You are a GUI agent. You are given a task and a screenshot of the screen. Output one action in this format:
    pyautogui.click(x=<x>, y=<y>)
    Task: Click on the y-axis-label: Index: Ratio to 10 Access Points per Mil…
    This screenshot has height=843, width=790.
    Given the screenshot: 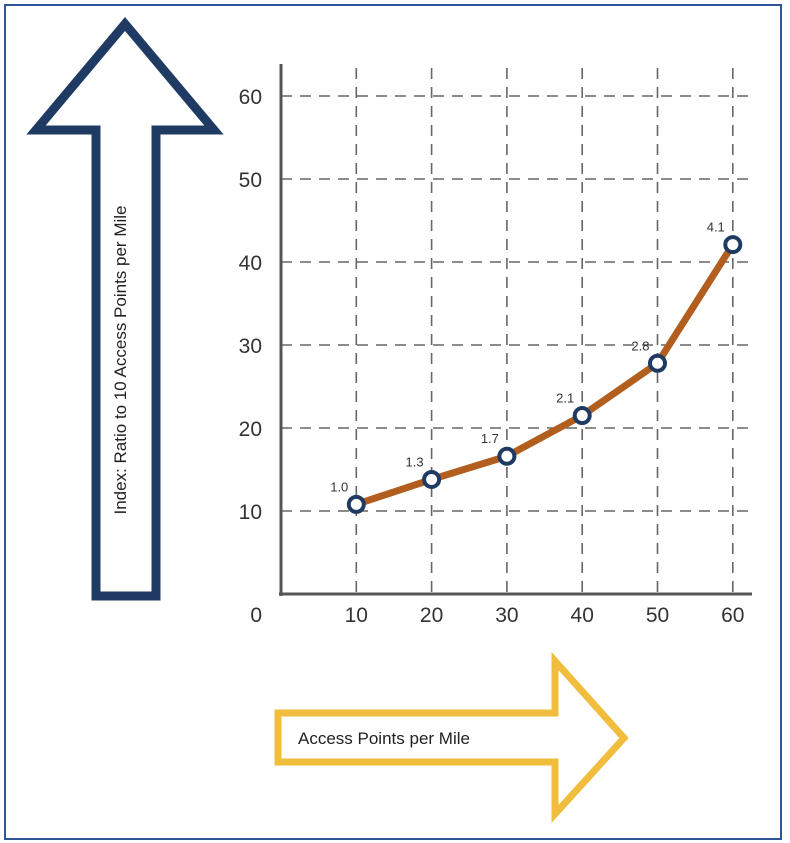 What is the action you would take?
    pyautogui.click(x=120, y=360)
    